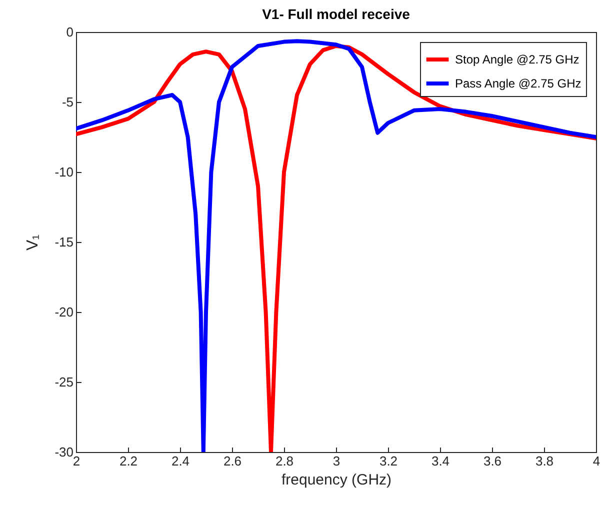 This screenshot has width=609, height=508. What do you see at coordinates (440, 461) in the screenshot?
I see `x-tick-label: 3.4` at bounding box center [440, 461].